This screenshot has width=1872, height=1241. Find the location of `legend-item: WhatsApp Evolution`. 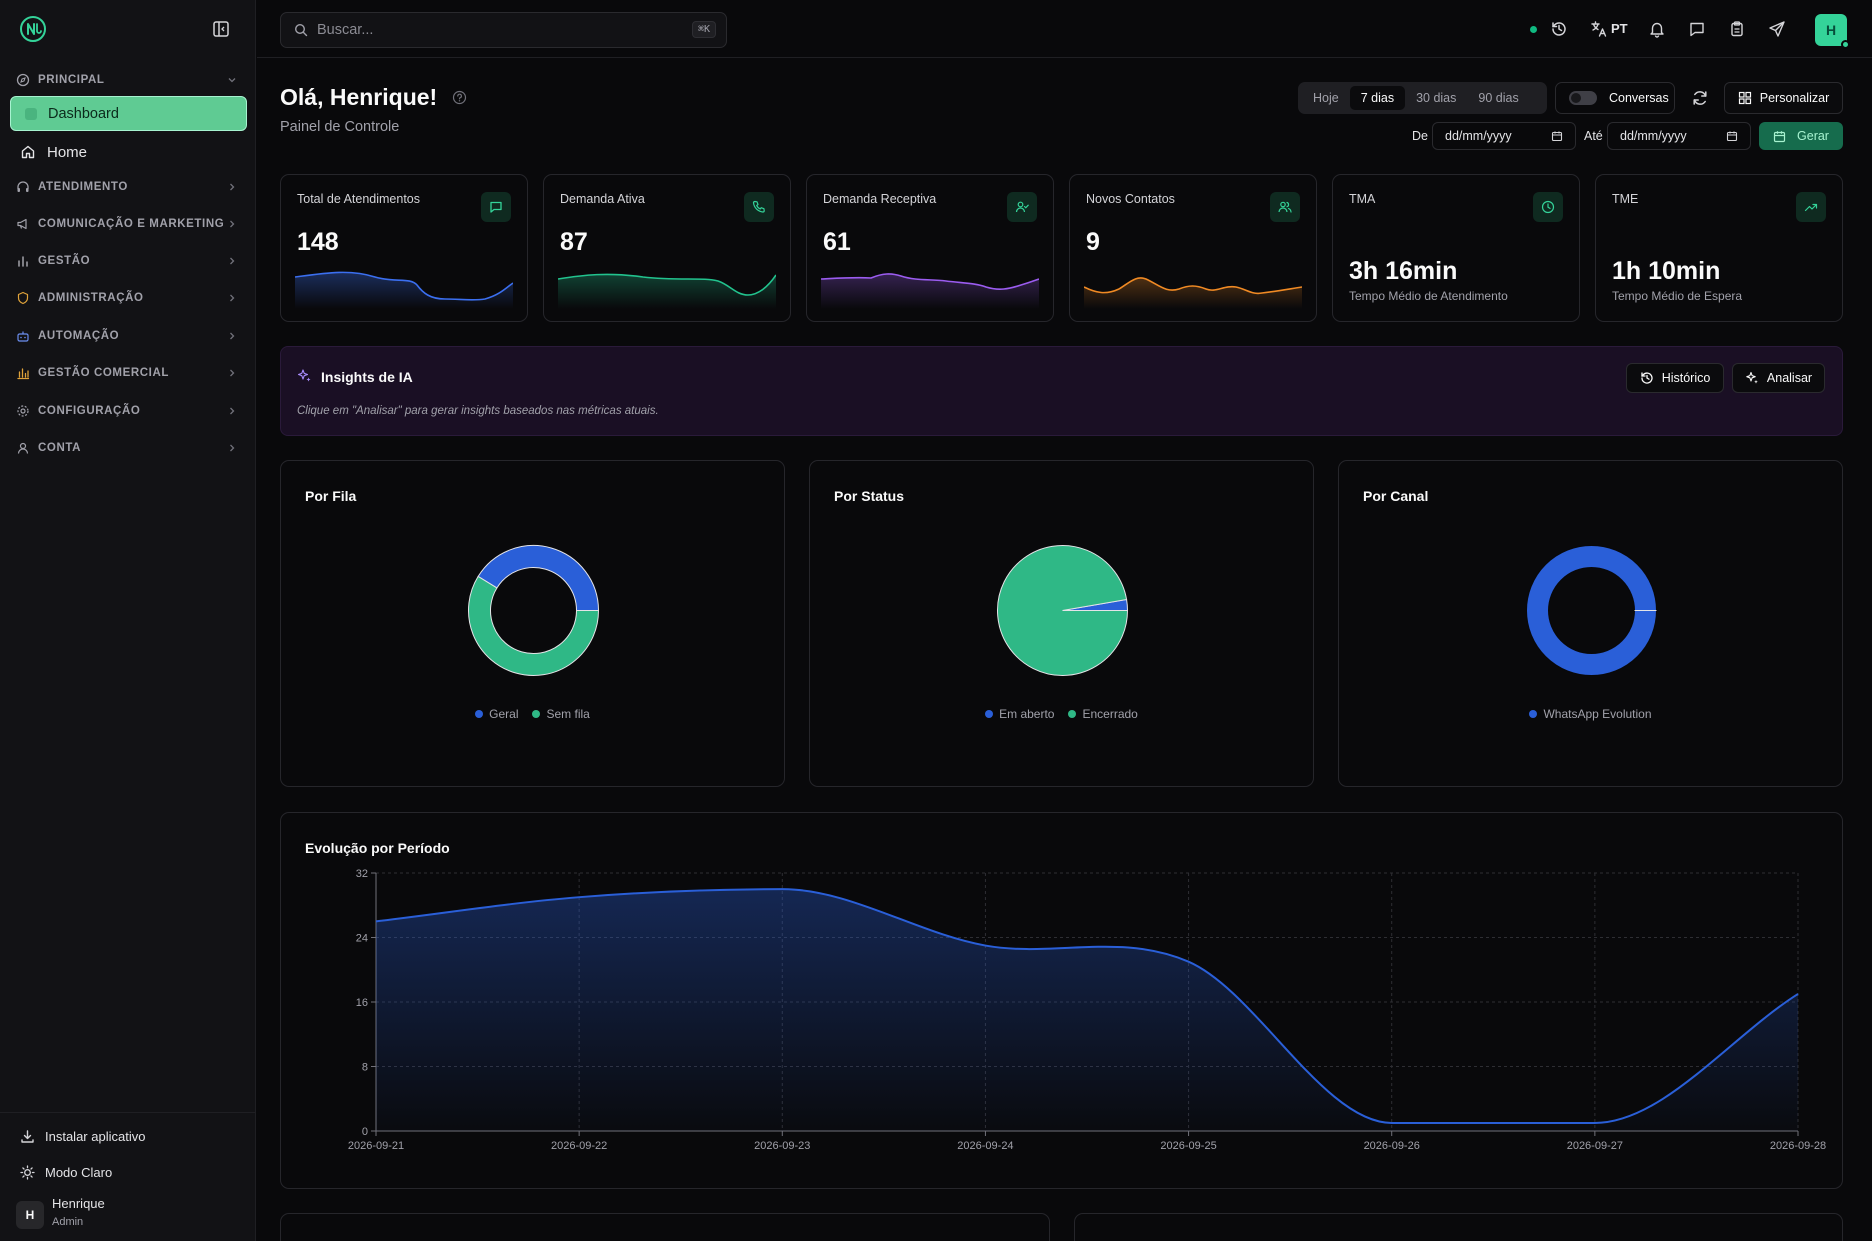

legend-item: WhatsApp Evolution is located at coordinates (1590, 714).